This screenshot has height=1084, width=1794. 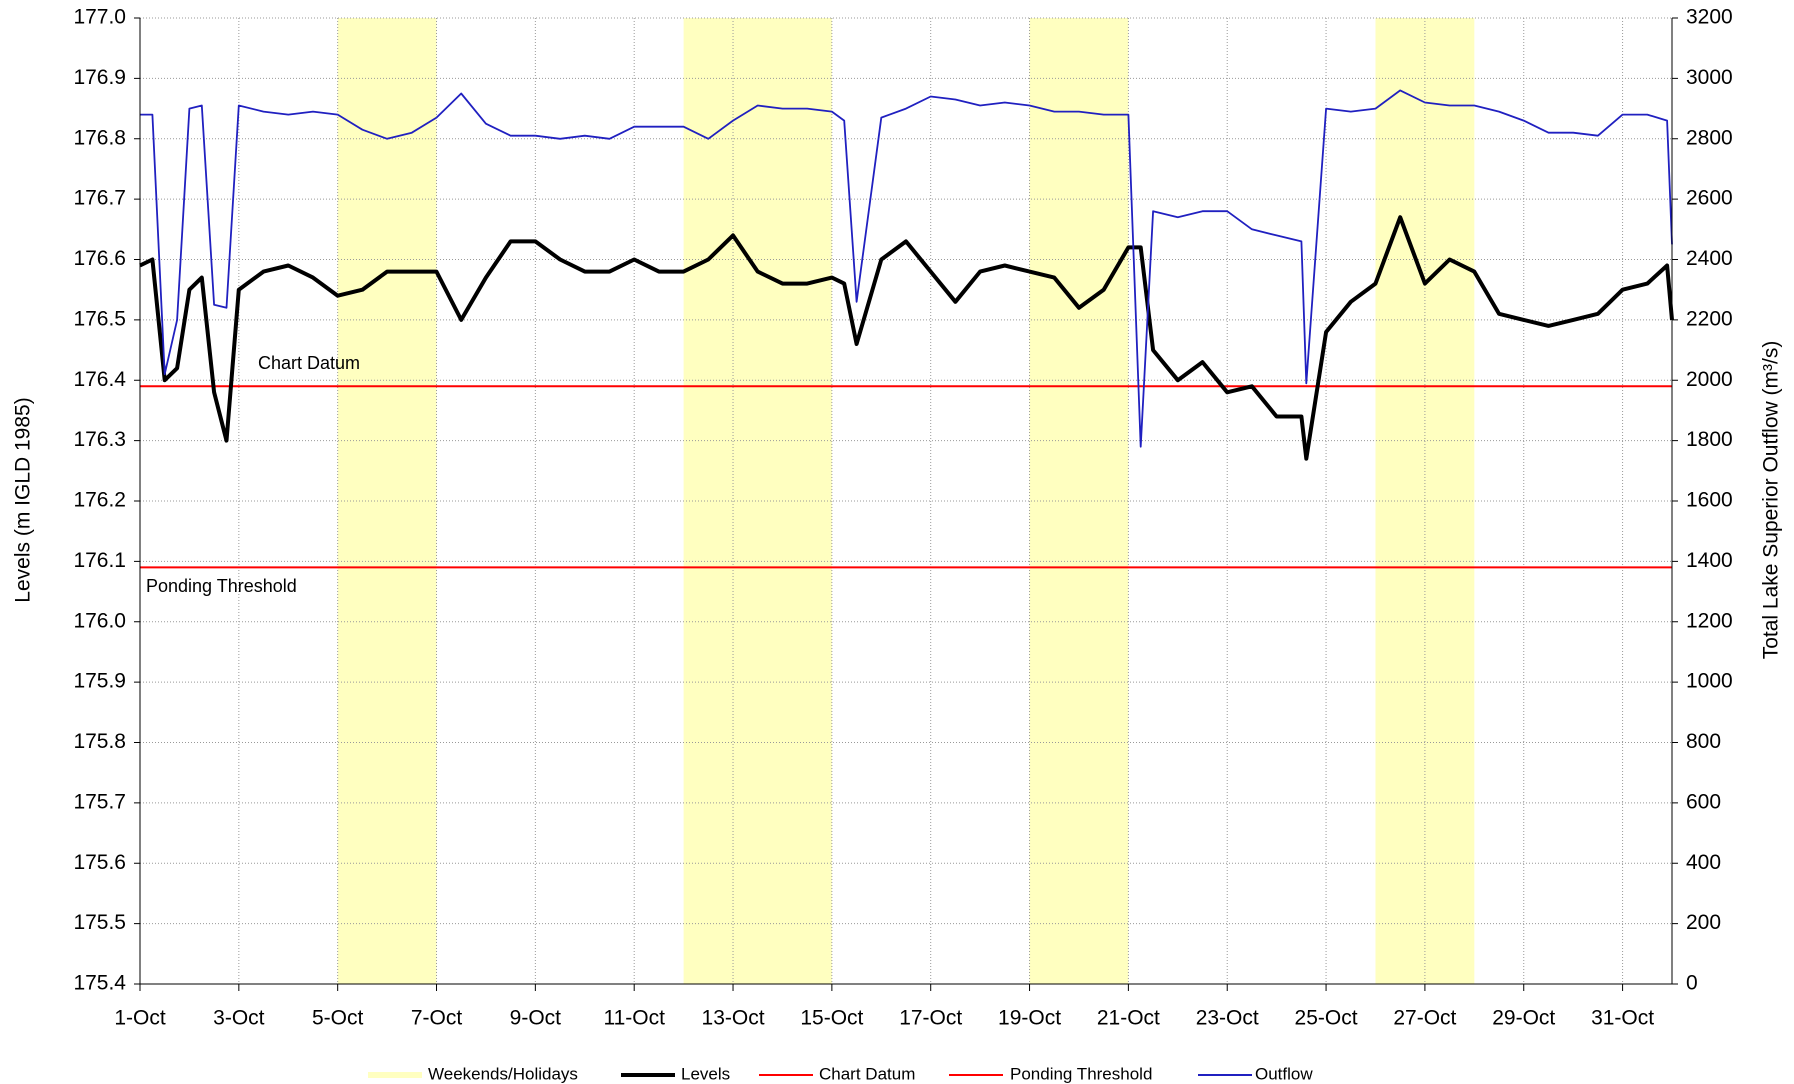 I want to click on x-tick-label: 31-Oct, so click(x=1622, y=1018).